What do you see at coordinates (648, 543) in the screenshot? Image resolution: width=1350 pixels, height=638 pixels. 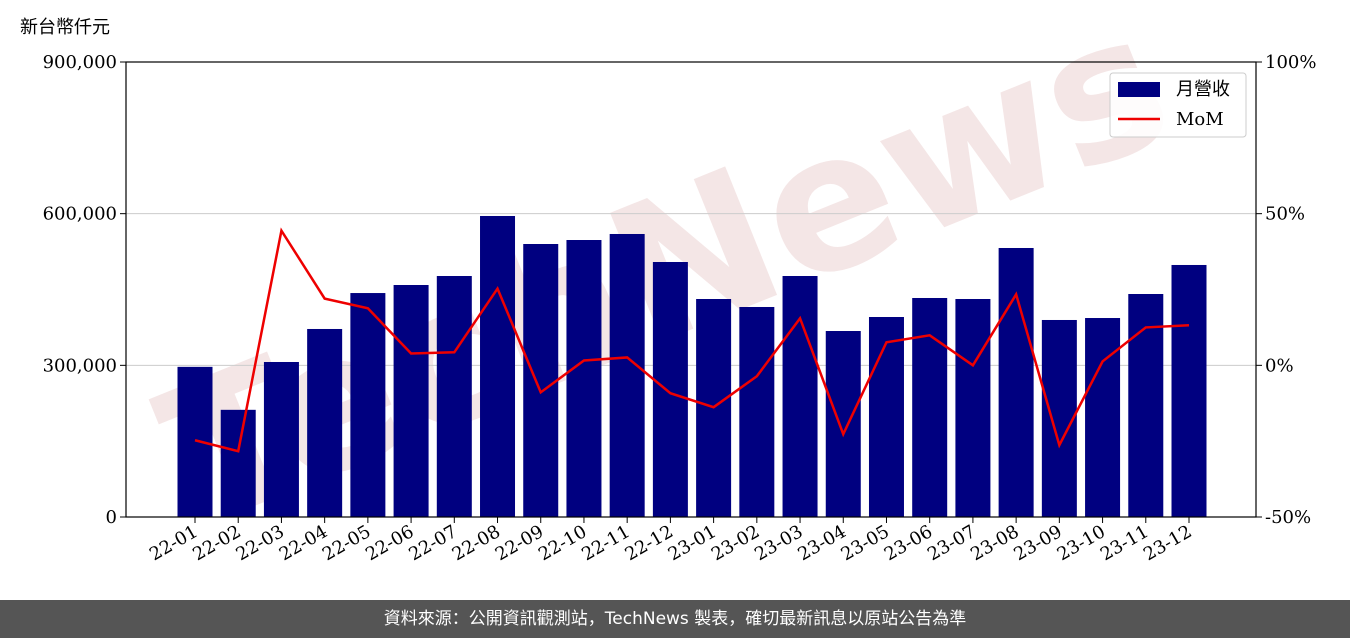 I see `x-tick-label: 22-12` at bounding box center [648, 543].